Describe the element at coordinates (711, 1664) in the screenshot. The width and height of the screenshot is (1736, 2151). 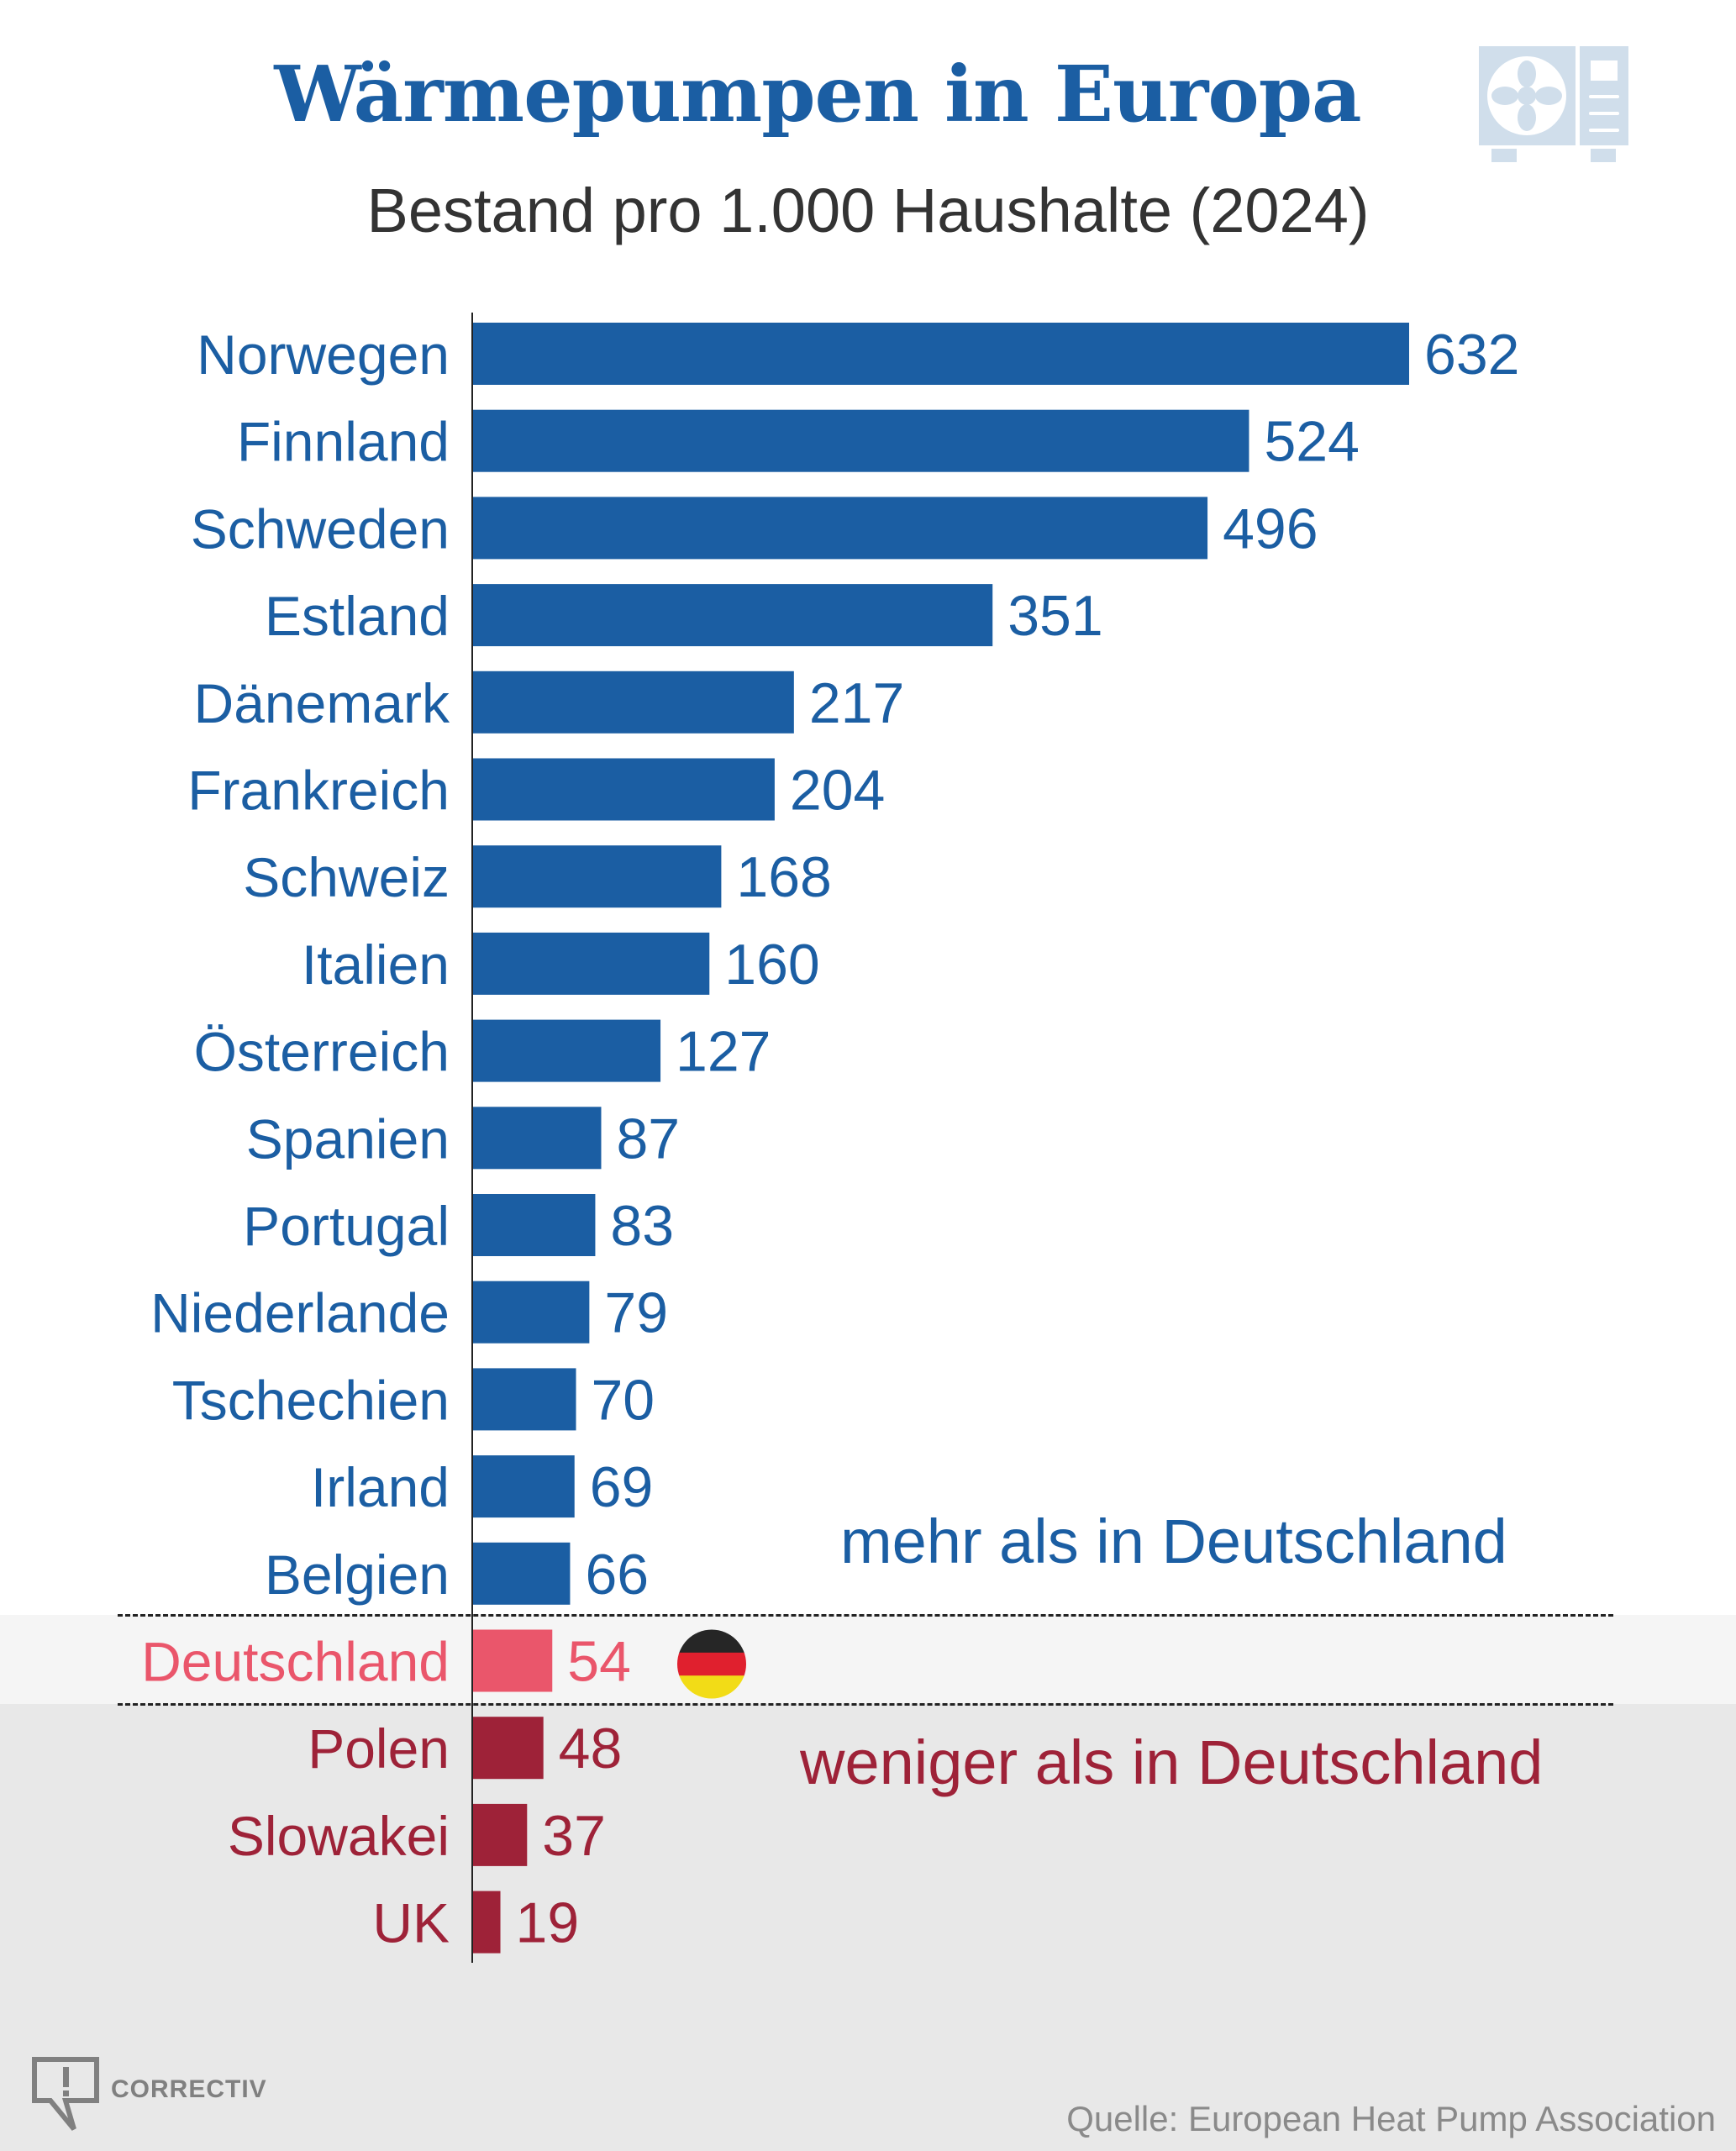
I see `germany-flag-icon` at that location.